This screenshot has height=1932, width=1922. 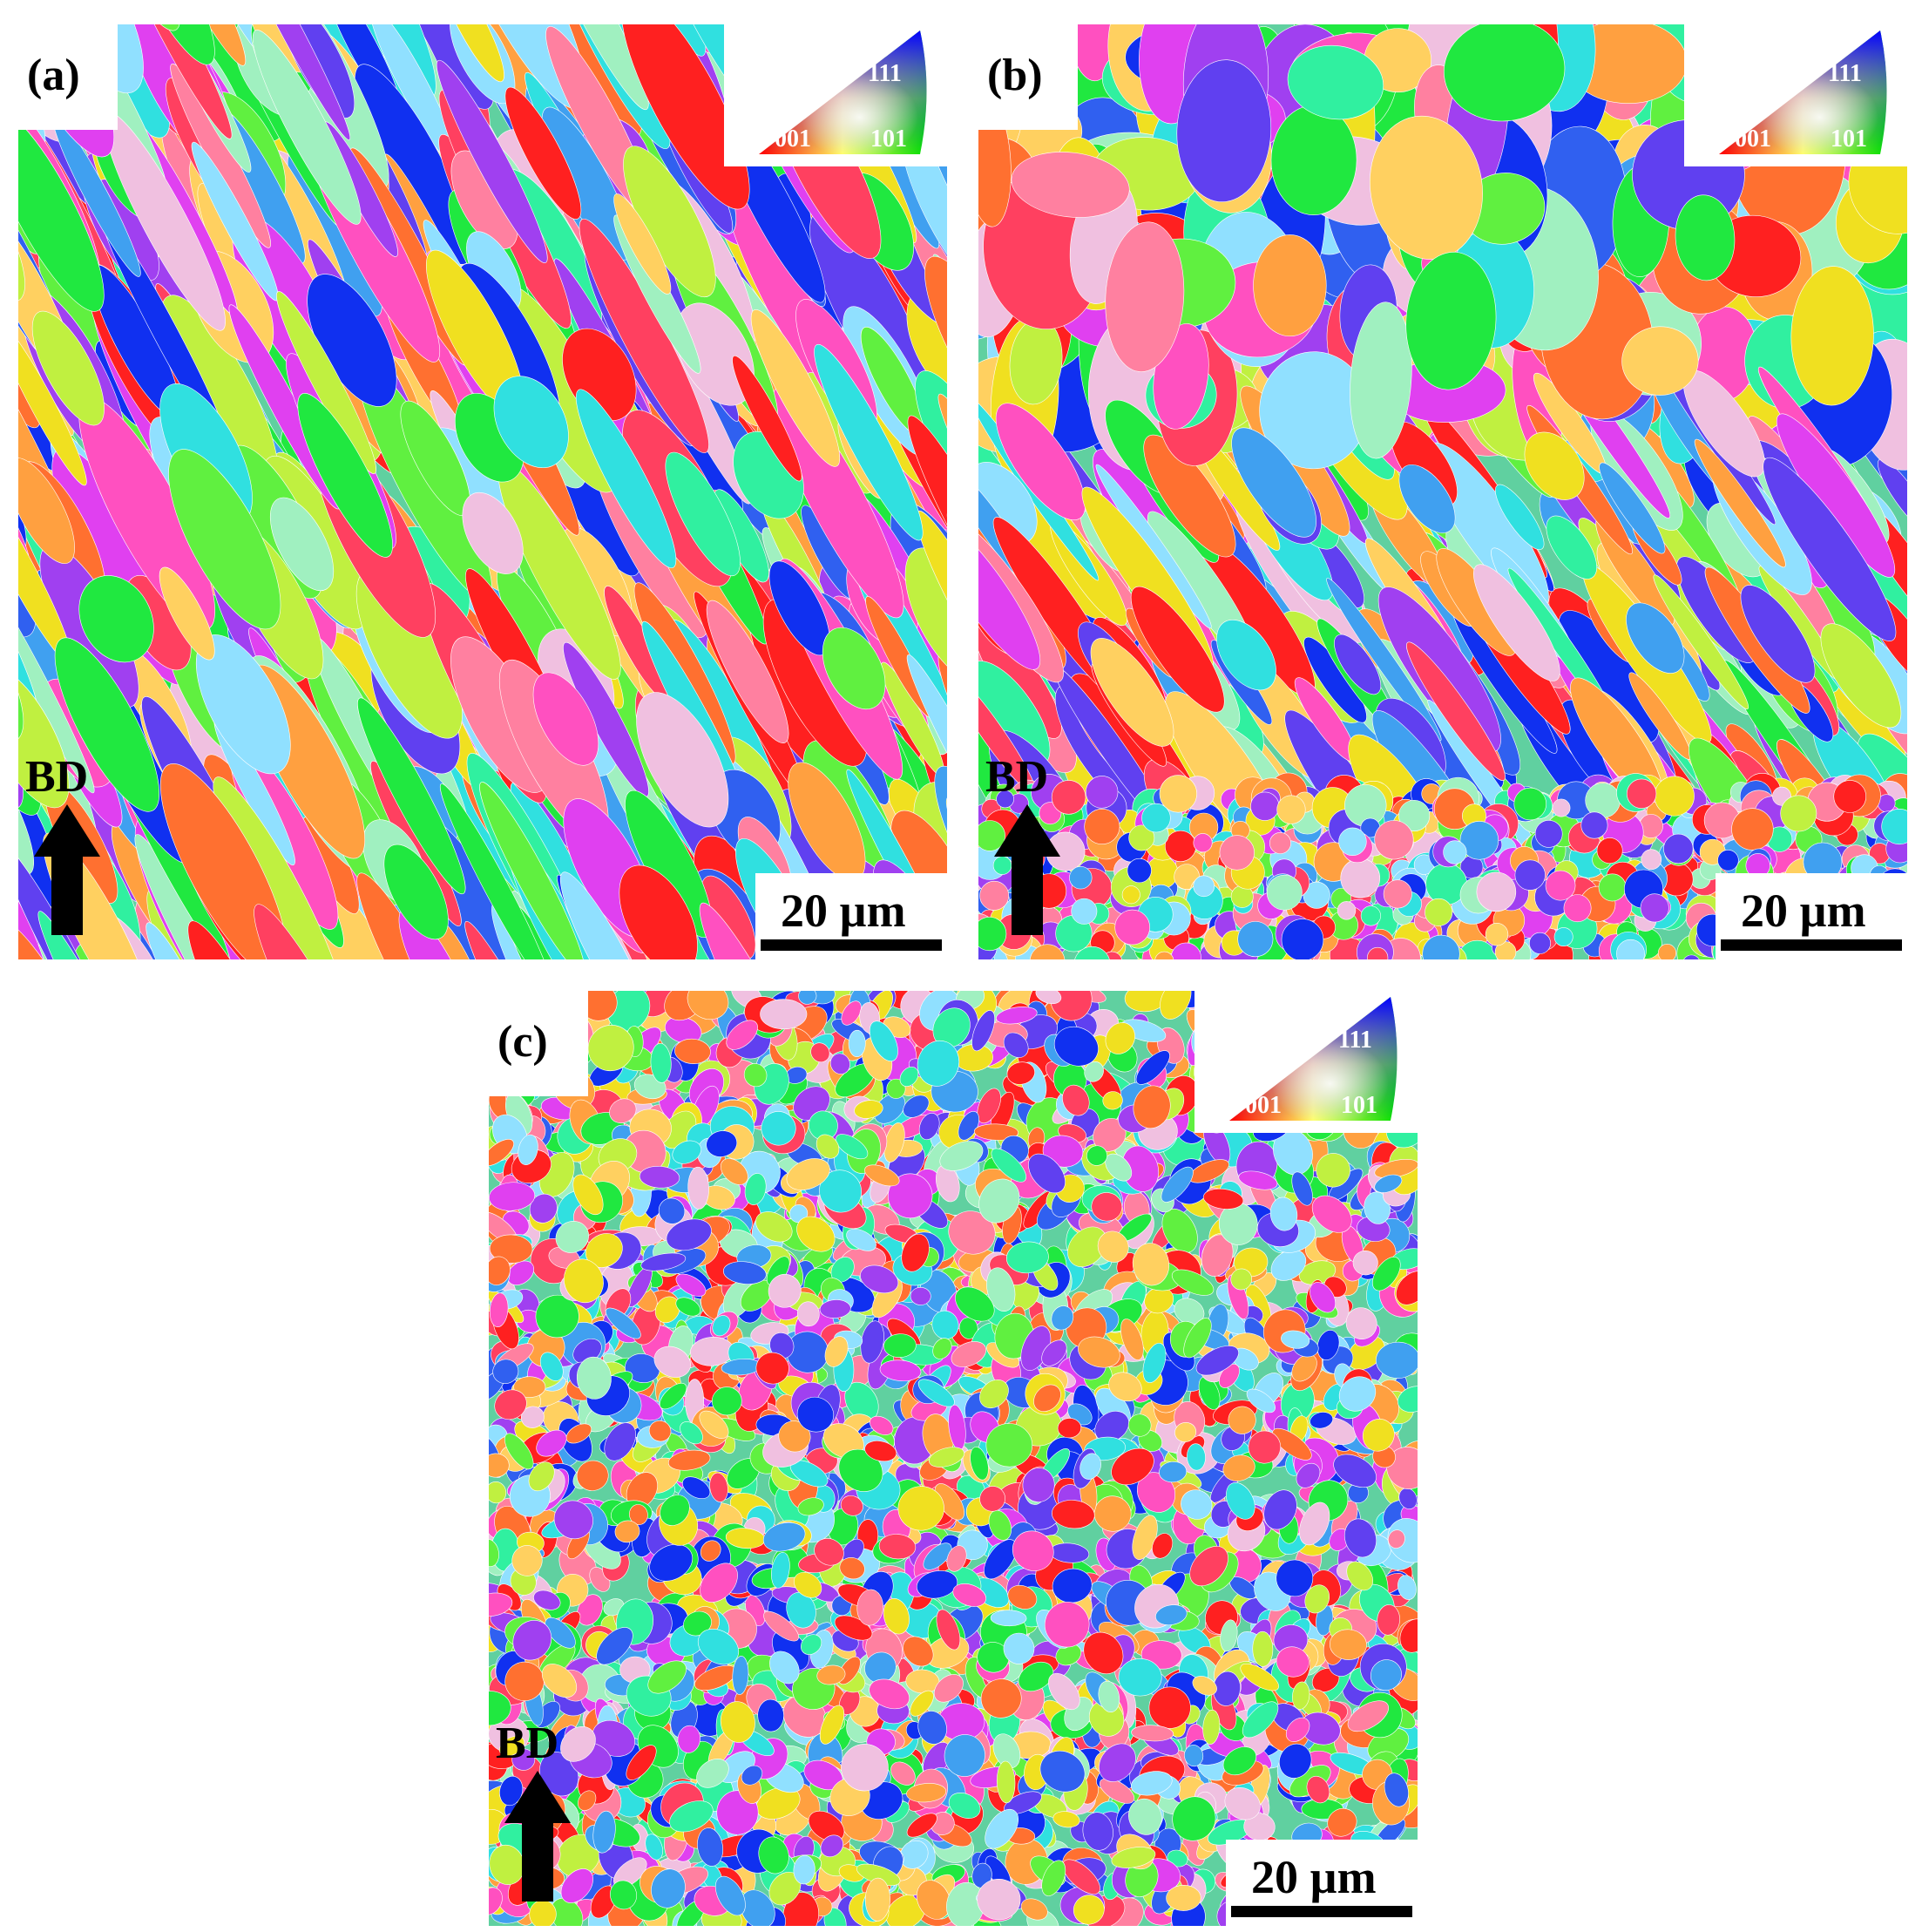 I want to click on direction-label: BD, so click(x=1016, y=777).